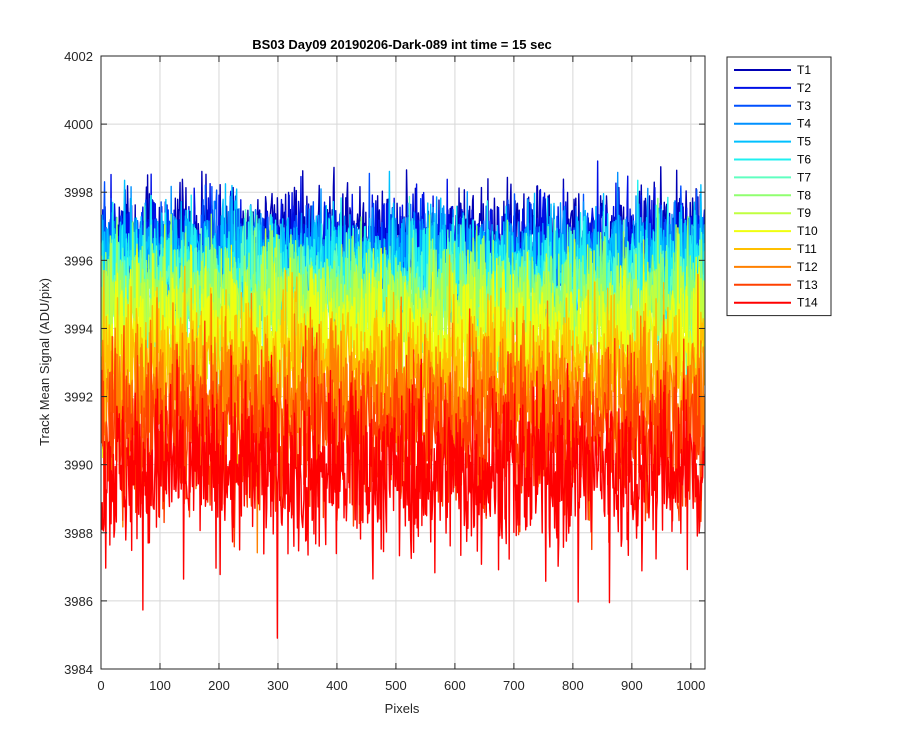 The image size is (900, 750). Describe the element at coordinates (804, 160) in the screenshot. I see `legend-entry: T6` at that location.